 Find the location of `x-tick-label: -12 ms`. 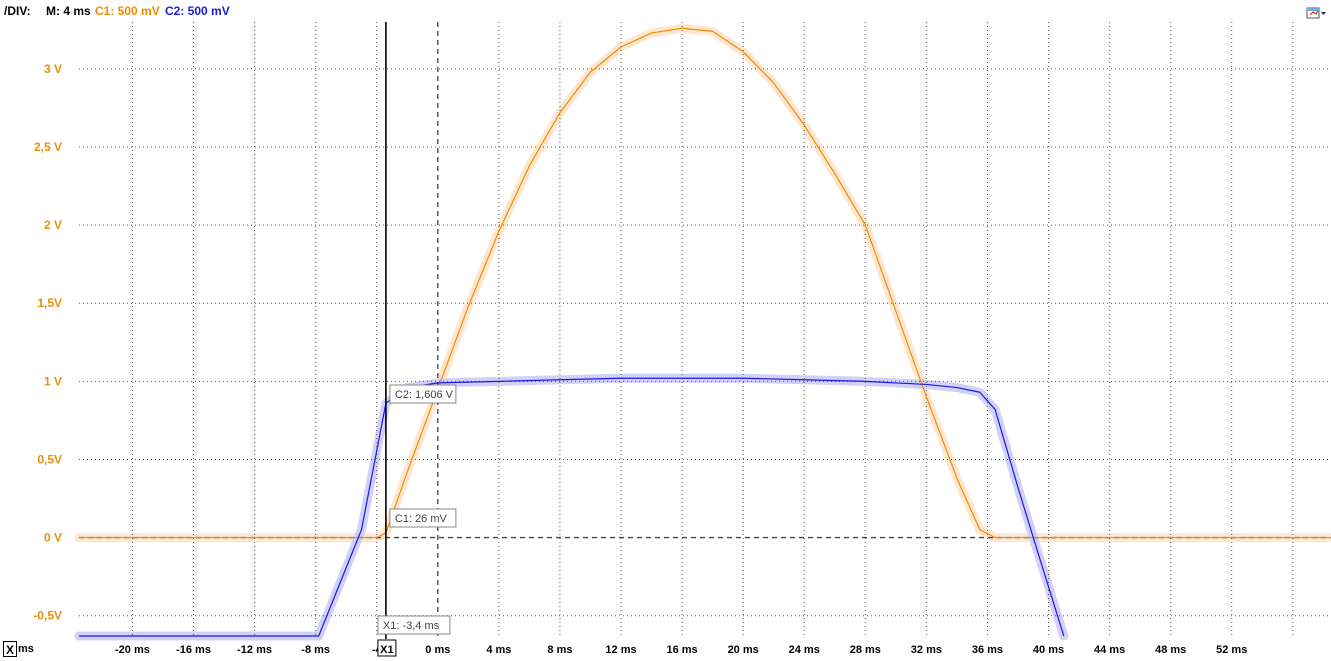

x-tick-label: -12 ms is located at coordinates (254, 650).